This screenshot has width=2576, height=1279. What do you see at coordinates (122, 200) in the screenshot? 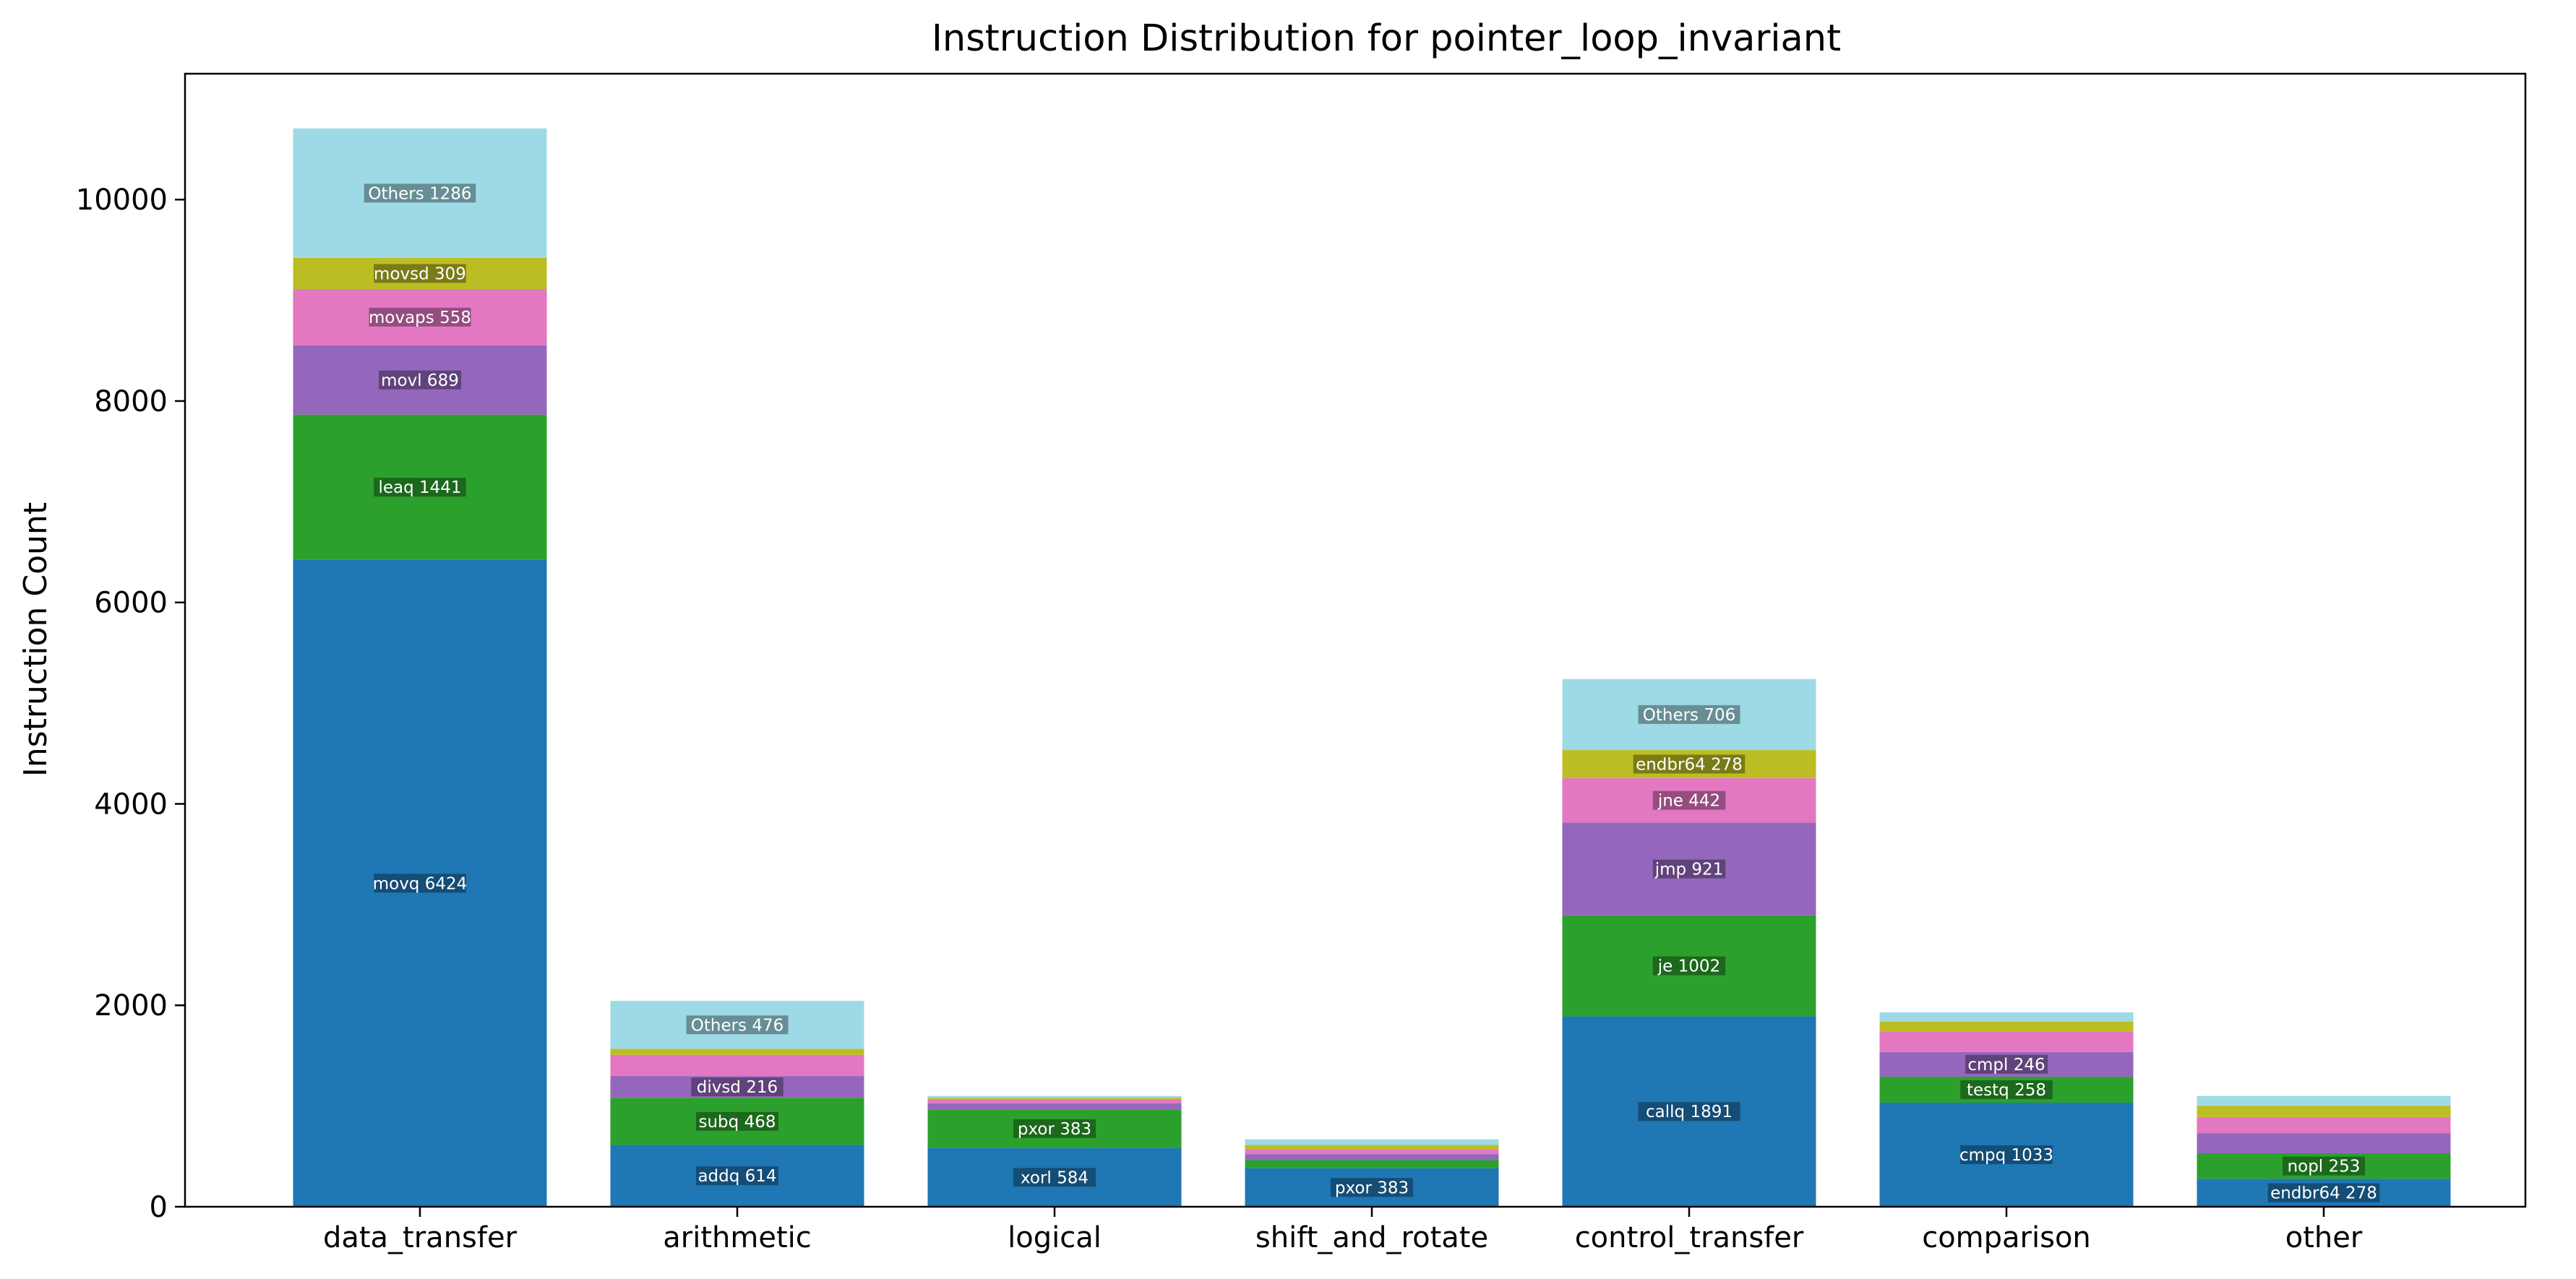
I see `y-tick-label: 10000` at bounding box center [122, 200].